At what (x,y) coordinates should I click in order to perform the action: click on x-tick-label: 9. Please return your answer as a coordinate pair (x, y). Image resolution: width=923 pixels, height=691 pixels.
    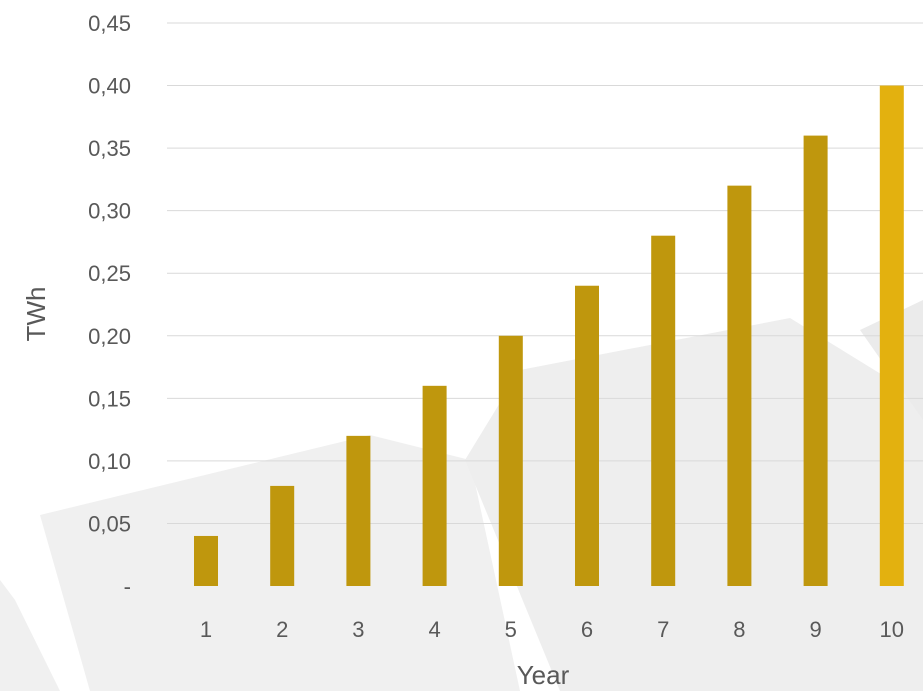
    Looking at the image, I should click on (815, 629).